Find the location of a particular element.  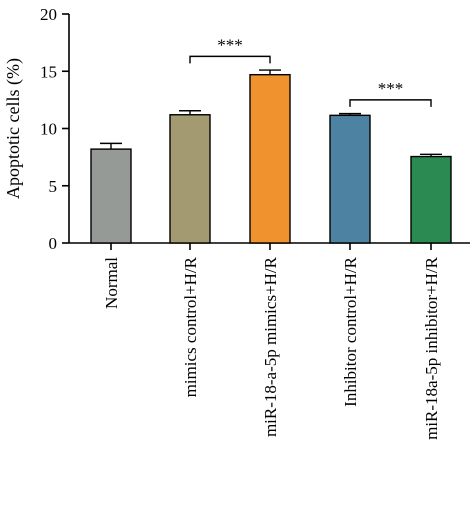

y-tick-label: 15 is located at coordinates (48, 71).